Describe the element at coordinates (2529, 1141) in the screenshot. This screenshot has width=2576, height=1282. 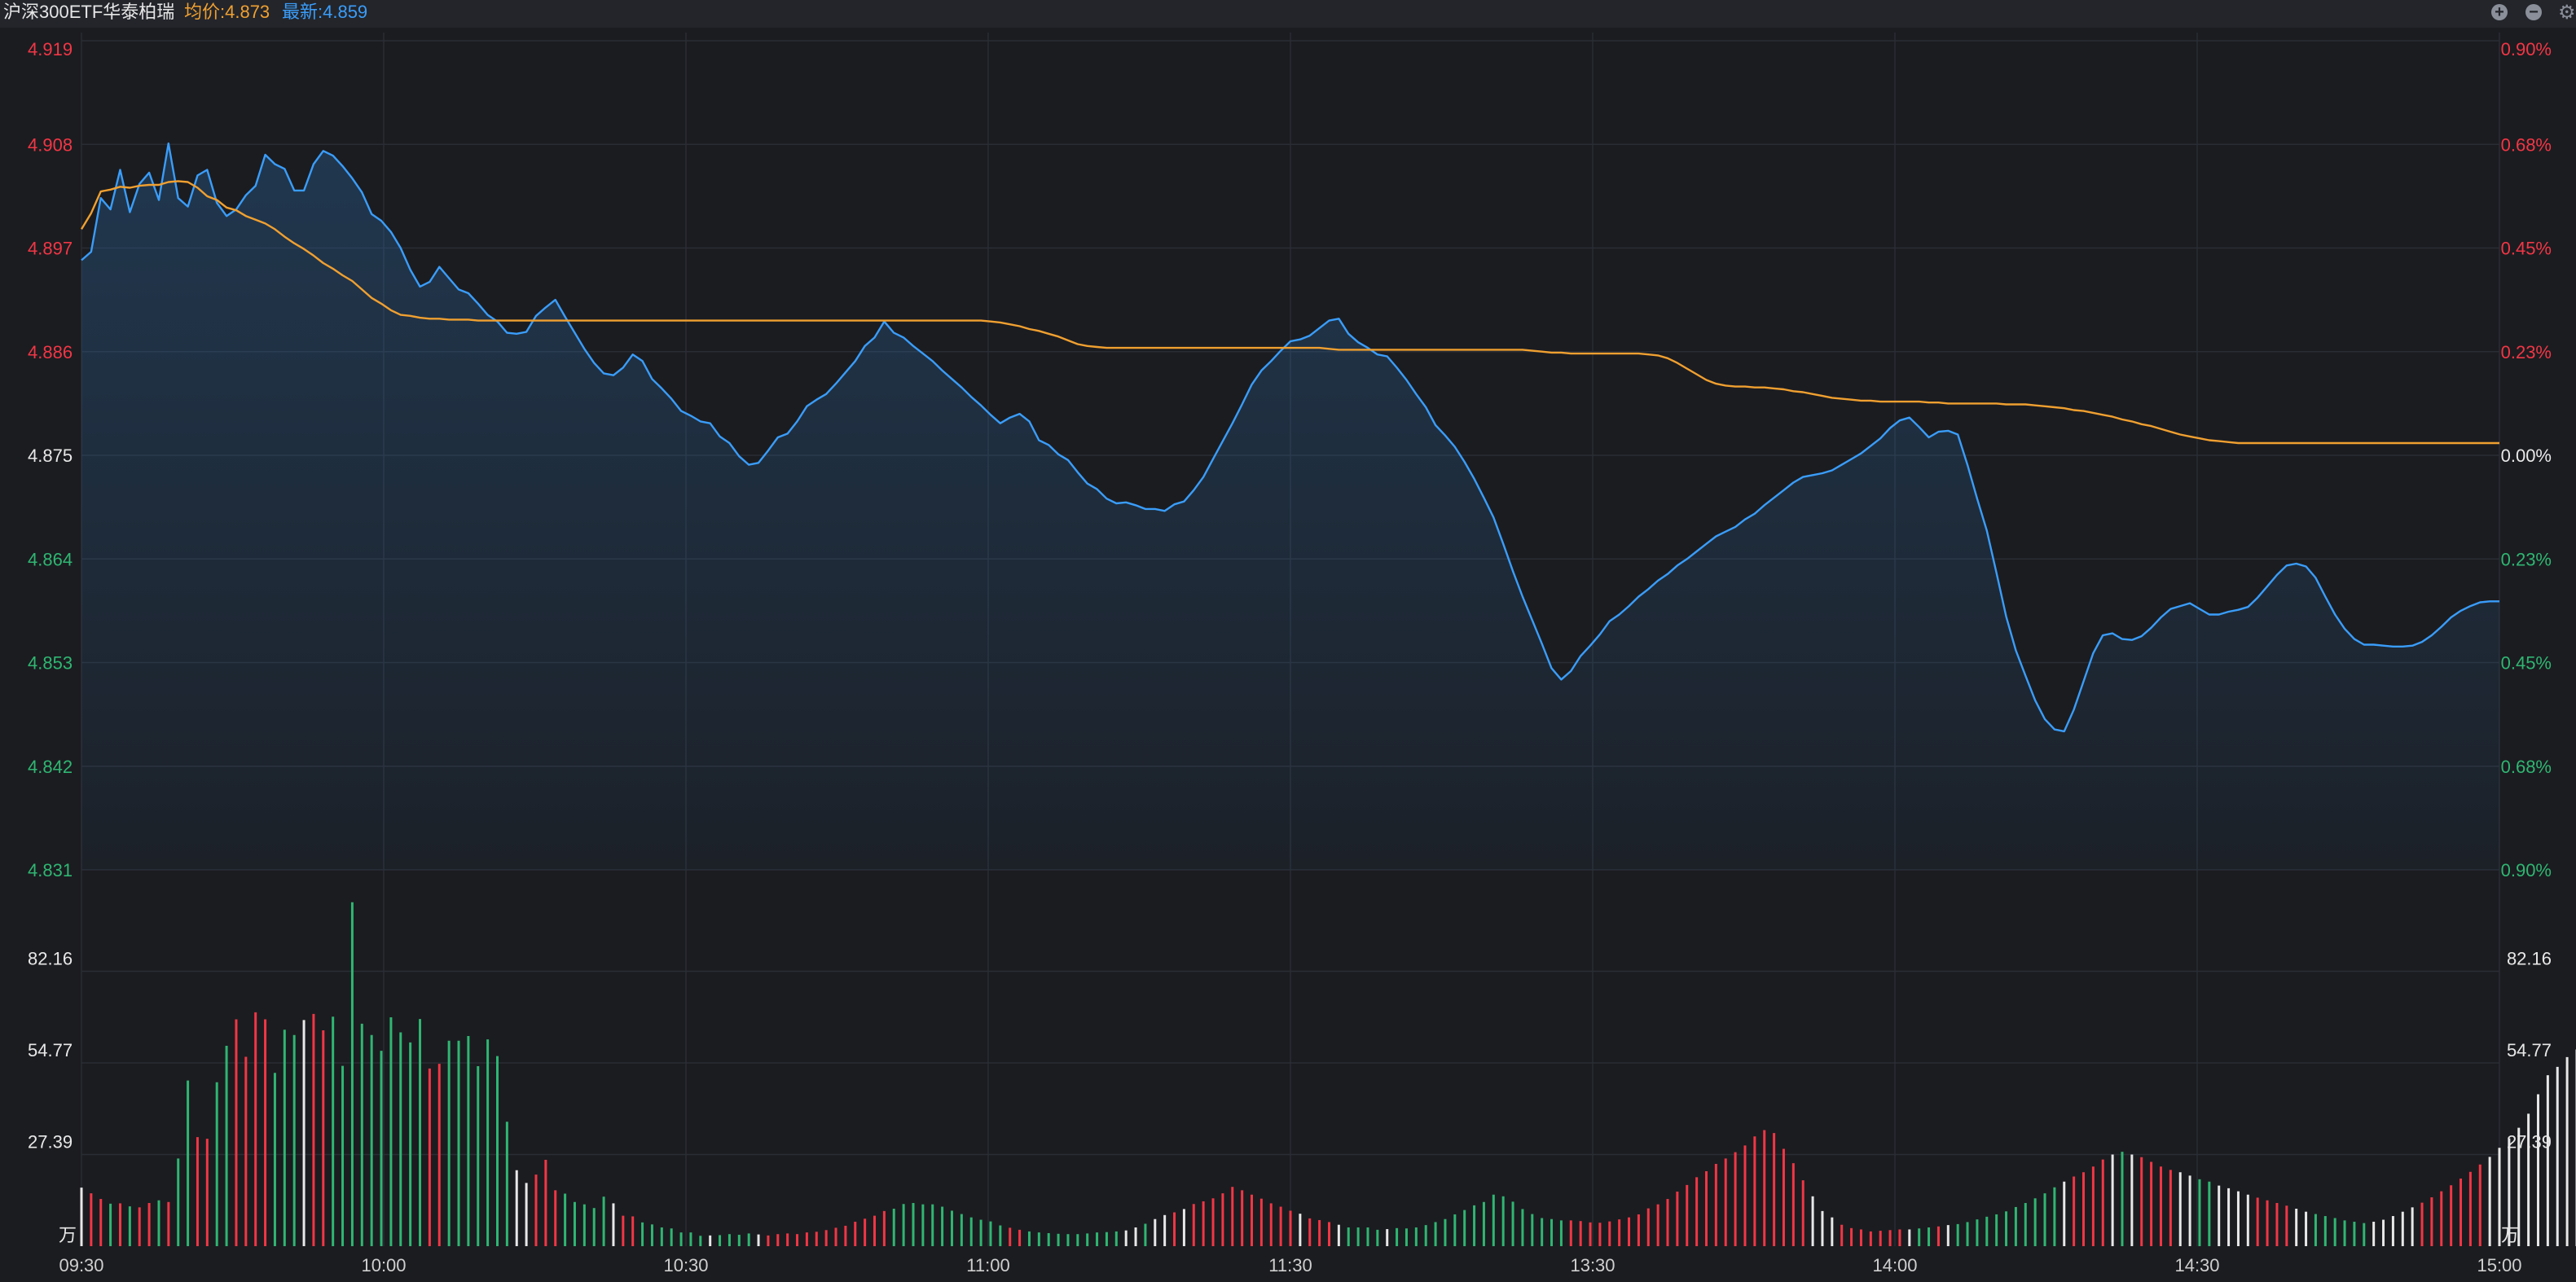
I see `volume-axis-label-right: 27.39` at that location.